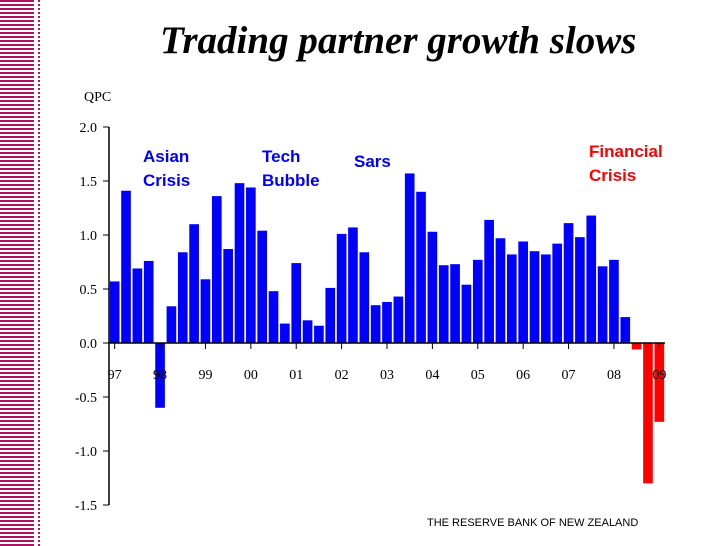 The height and width of the screenshot is (546, 728). I want to click on annotation-asian-crisis: Asian Crisis, so click(166, 168).